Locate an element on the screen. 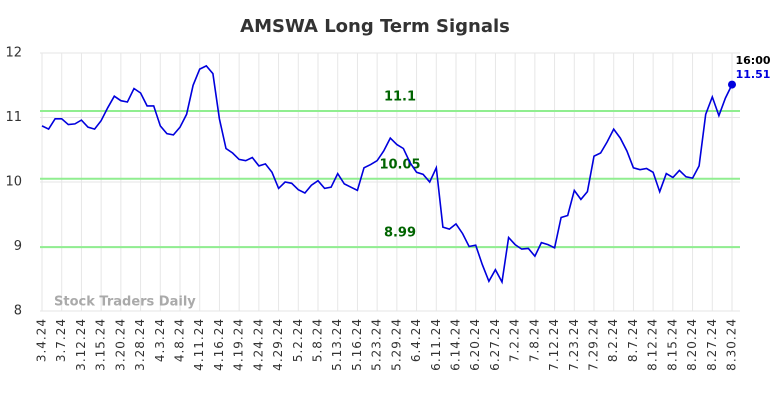 The image size is (784, 402). x-tick-label: 8.30.24 is located at coordinates (732, 344).